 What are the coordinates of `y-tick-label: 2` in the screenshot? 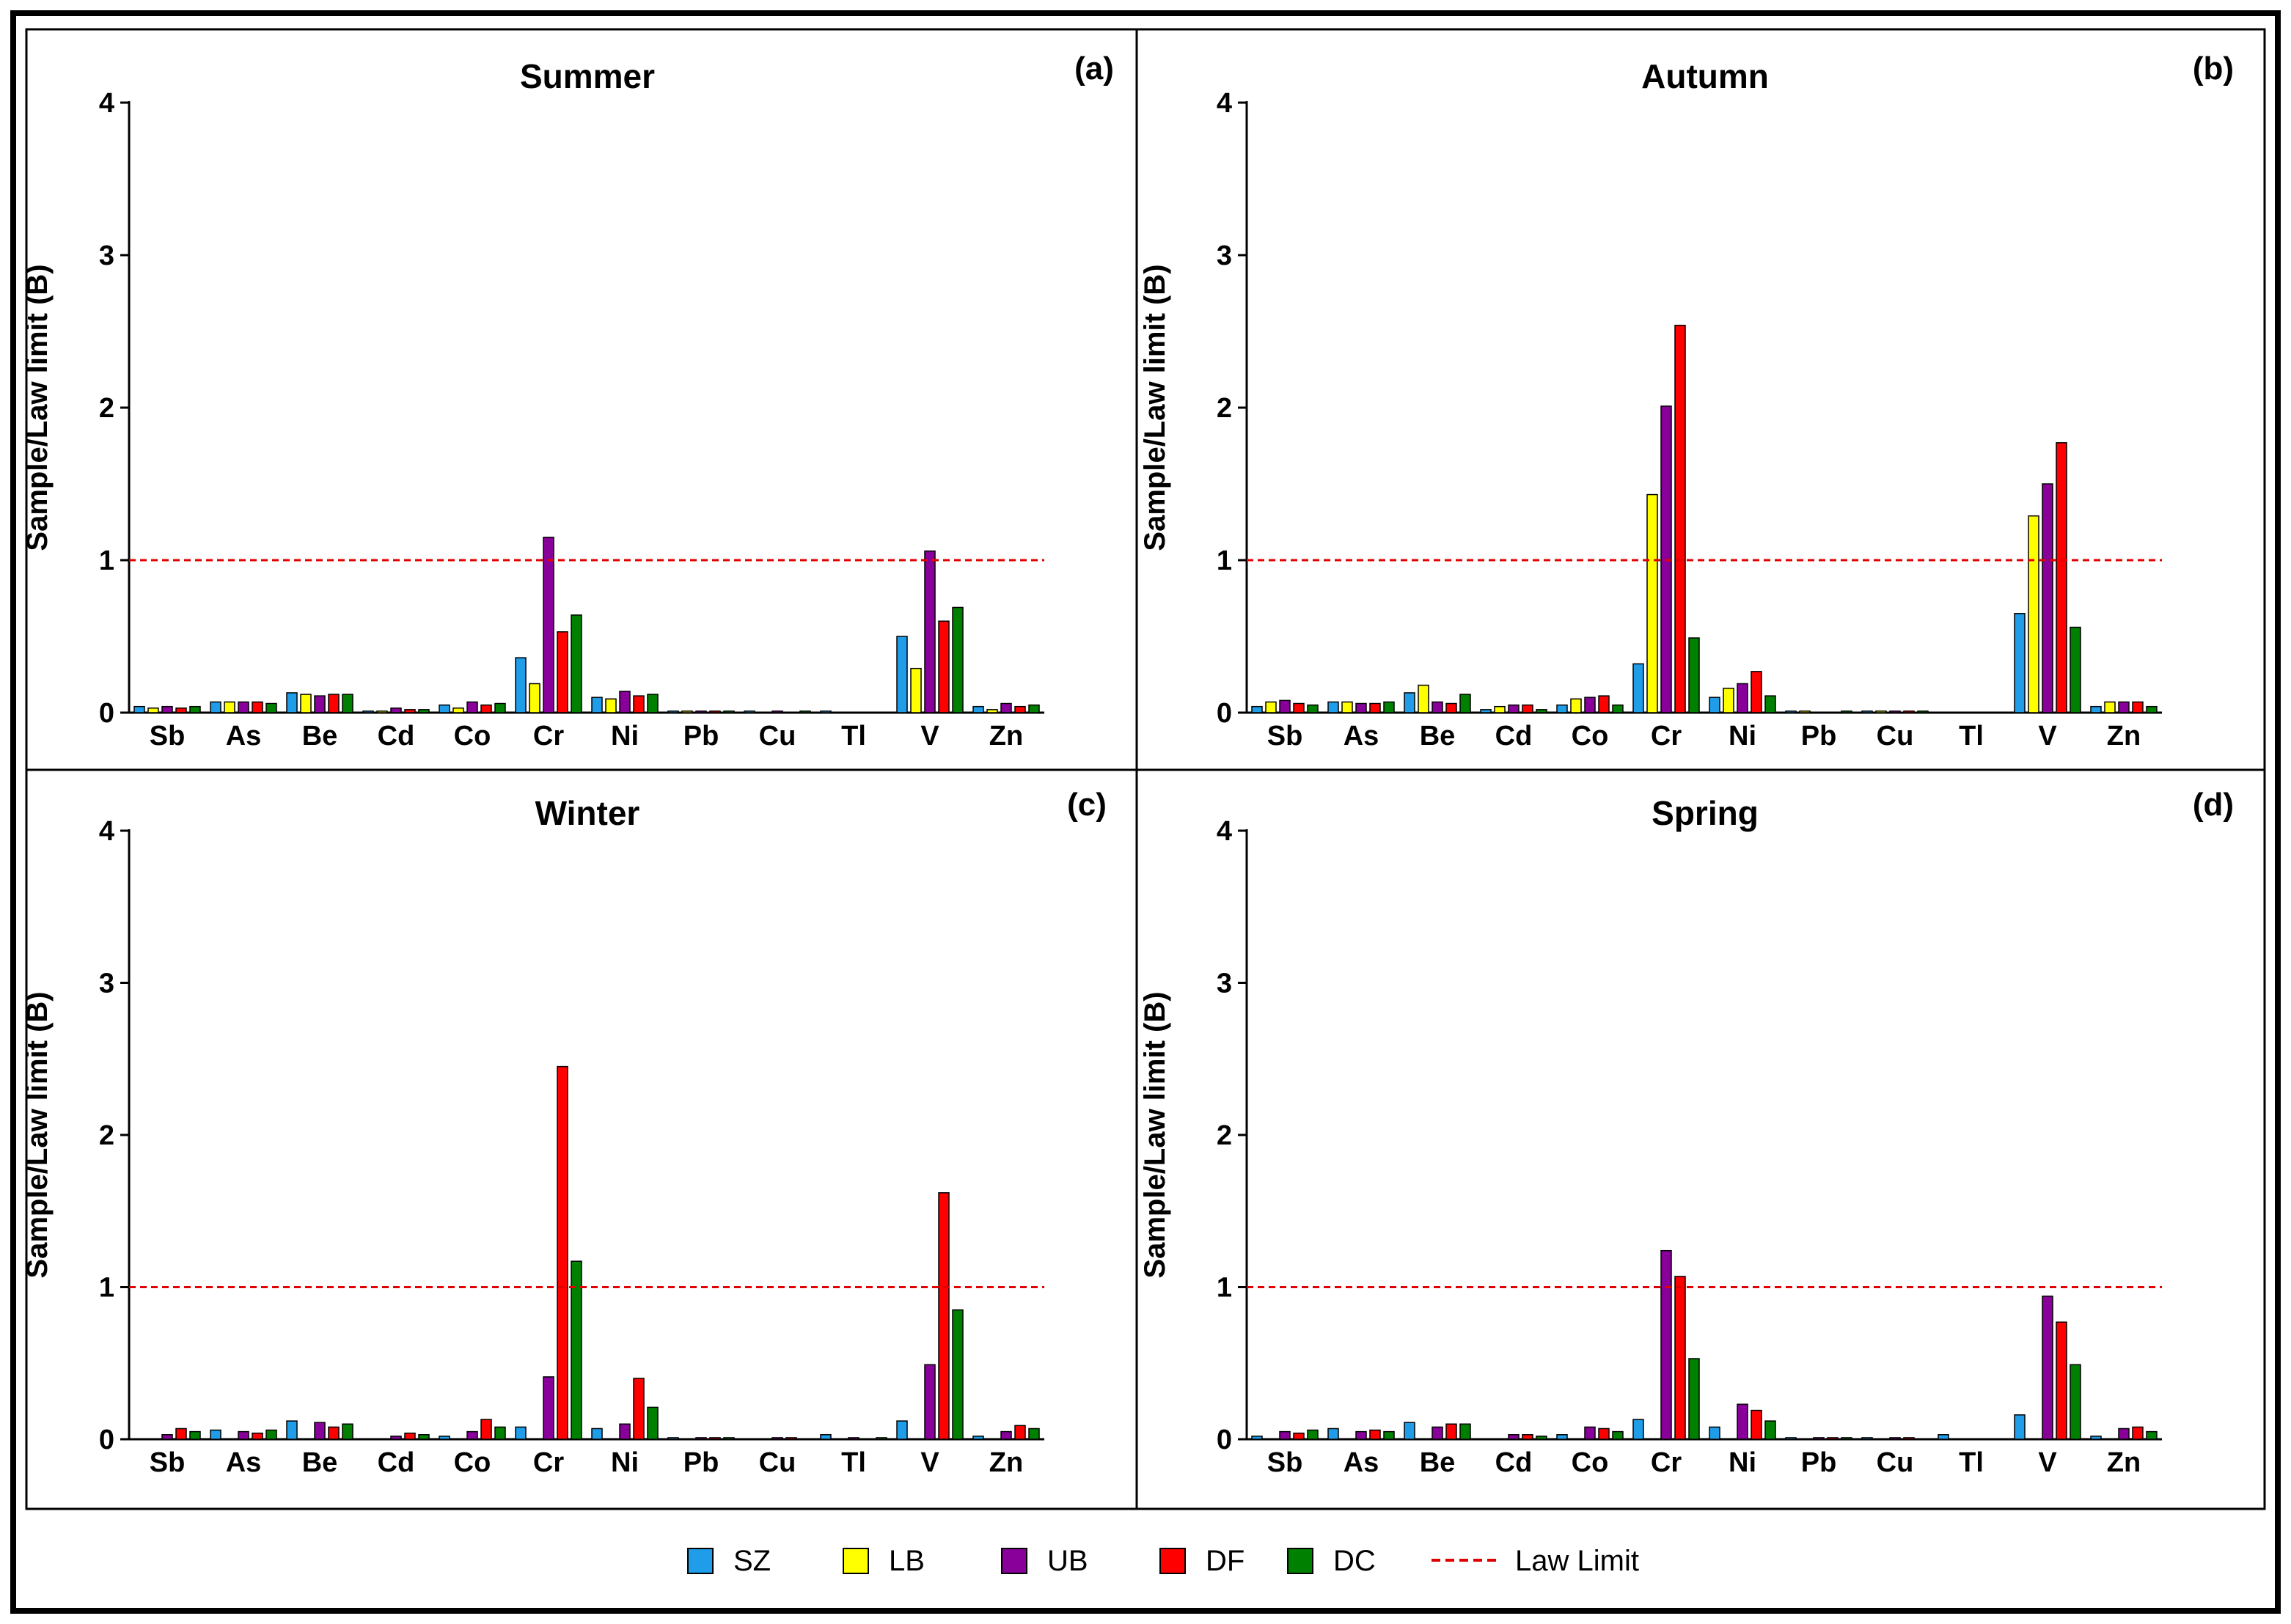 It's located at (1224, 1135).